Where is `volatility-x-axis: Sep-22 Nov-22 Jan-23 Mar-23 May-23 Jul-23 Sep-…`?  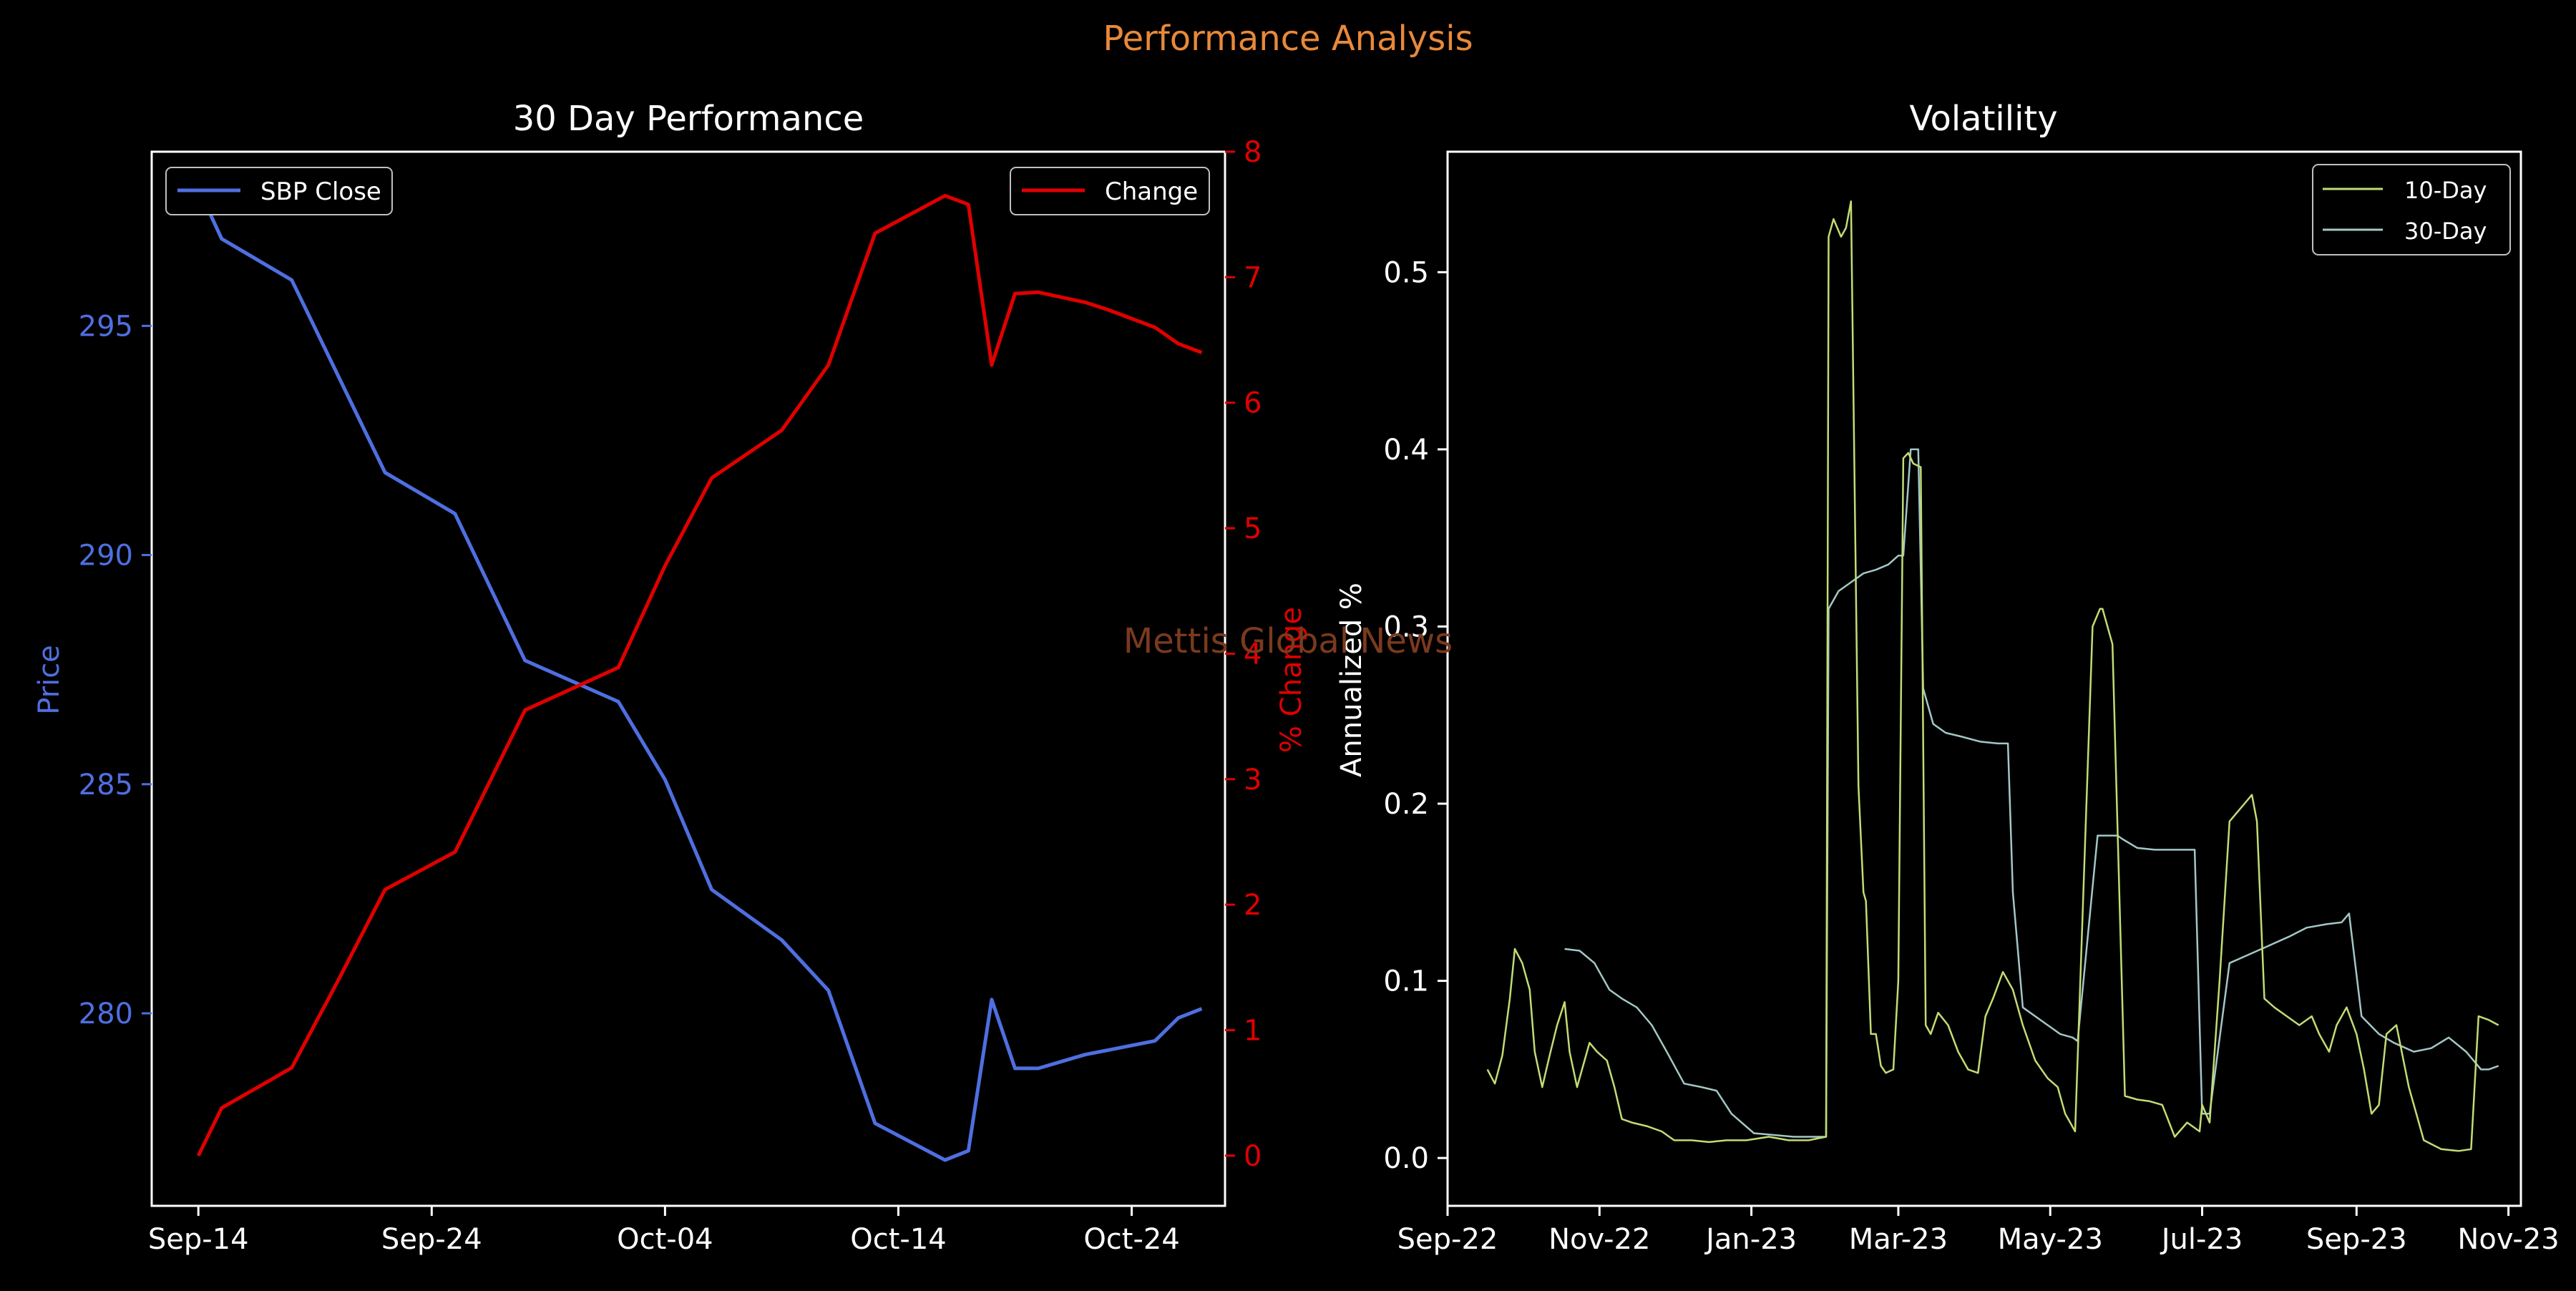
volatility-x-axis: Sep-22 Nov-22 Jan-23 Mar-23 May-23 Jul-23 Sep-… is located at coordinates (1978, 1231).